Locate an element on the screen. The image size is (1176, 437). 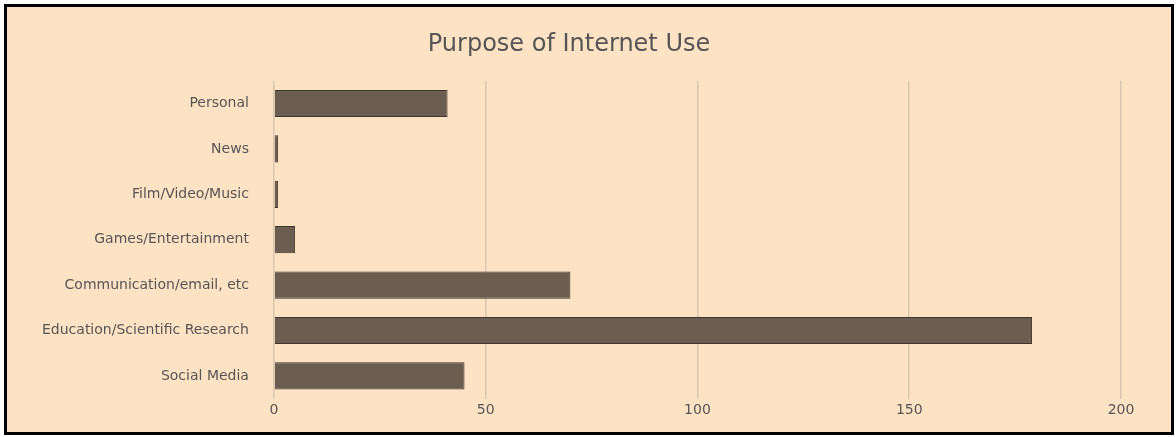
y-tick-label: Communication/email, etc is located at coordinates (156, 283).